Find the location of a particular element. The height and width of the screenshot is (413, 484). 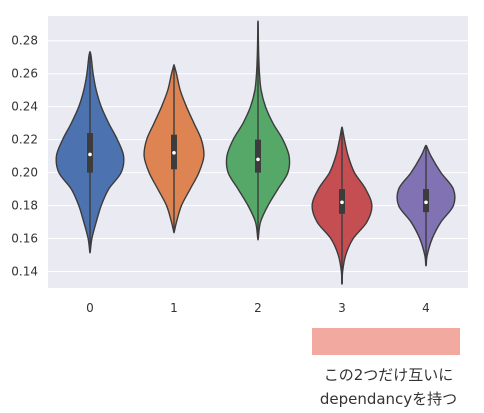

y-tick-labels: 0.14 0.16 0.18 0.20 0.22 0.24 0.26 0.28 is located at coordinates (24, 156).